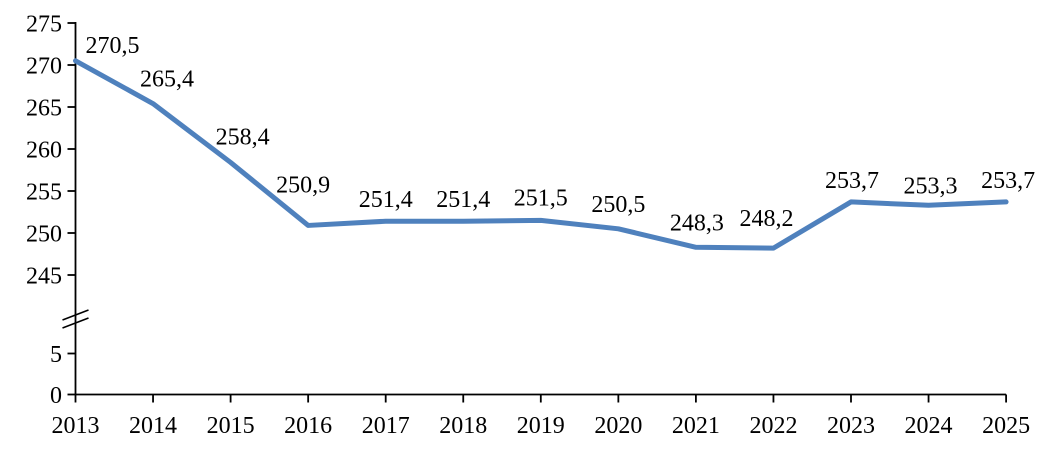 This screenshot has height=452, width=1055. What do you see at coordinates (618, 205) in the screenshot?
I see `svg-text: 250,5` at bounding box center [618, 205].